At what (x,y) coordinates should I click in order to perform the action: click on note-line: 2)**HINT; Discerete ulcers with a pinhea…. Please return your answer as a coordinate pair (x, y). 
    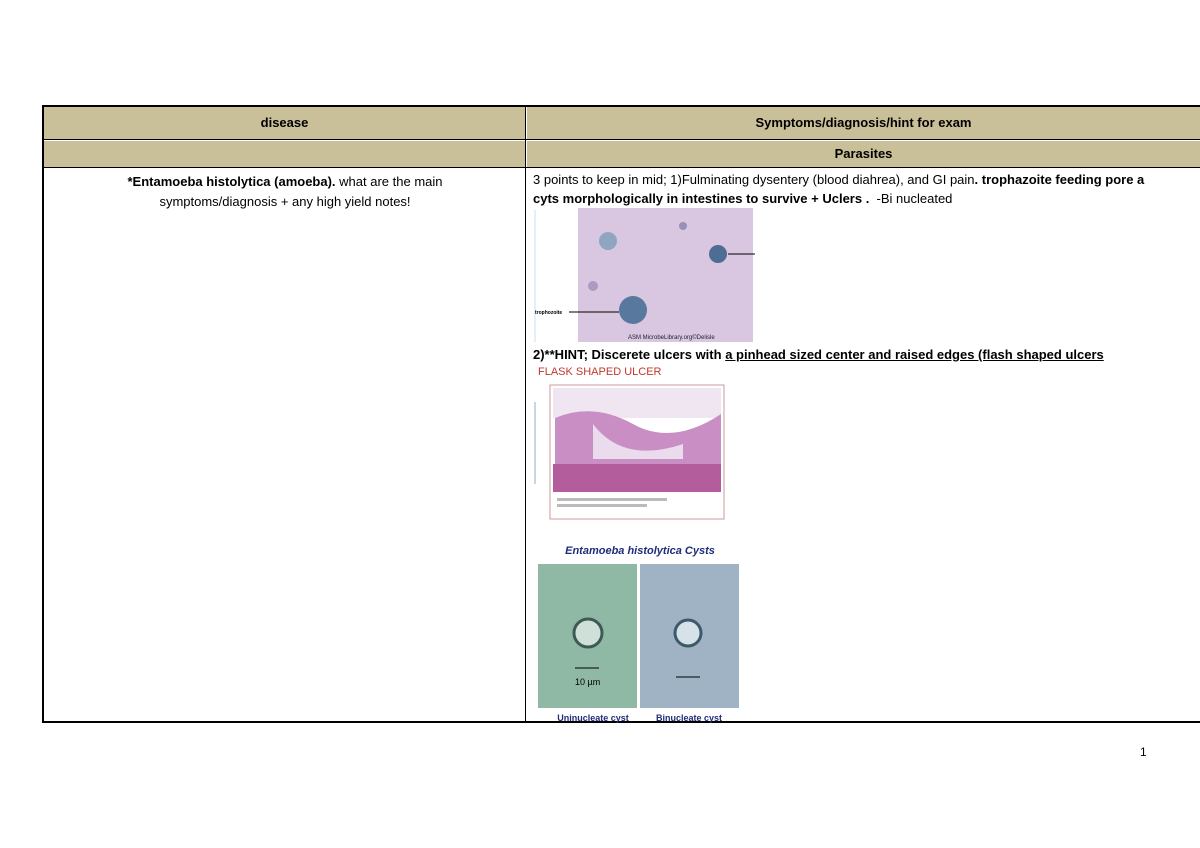
    Looking at the image, I should click on (866, 354).